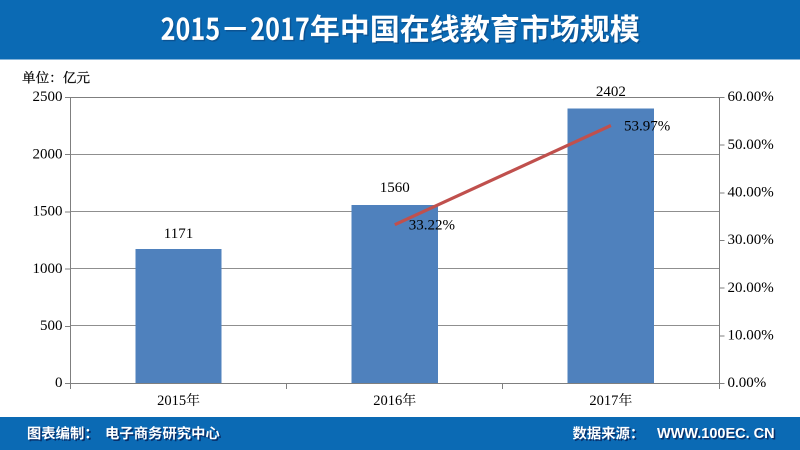 This screenshot has width=800, height=450. Describe the element at coordinates (647, 127) in the screenshot. I see `svg-text: 53.97%` at that location.